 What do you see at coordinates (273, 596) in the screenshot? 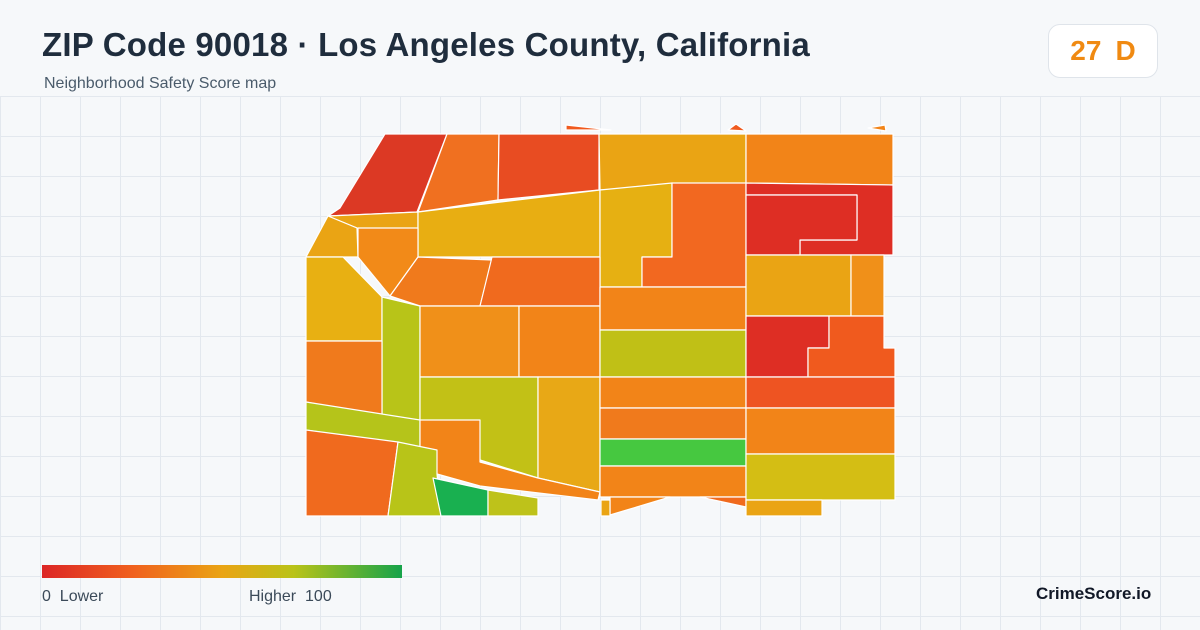
I see `legend-high-text: Higher` at bounding box center [273, 596].